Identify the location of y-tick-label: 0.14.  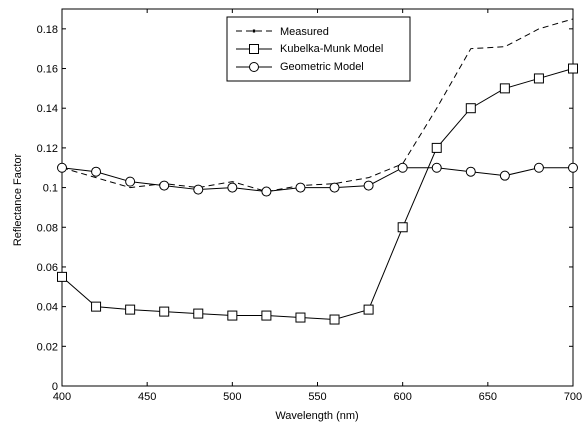
(47, 109).